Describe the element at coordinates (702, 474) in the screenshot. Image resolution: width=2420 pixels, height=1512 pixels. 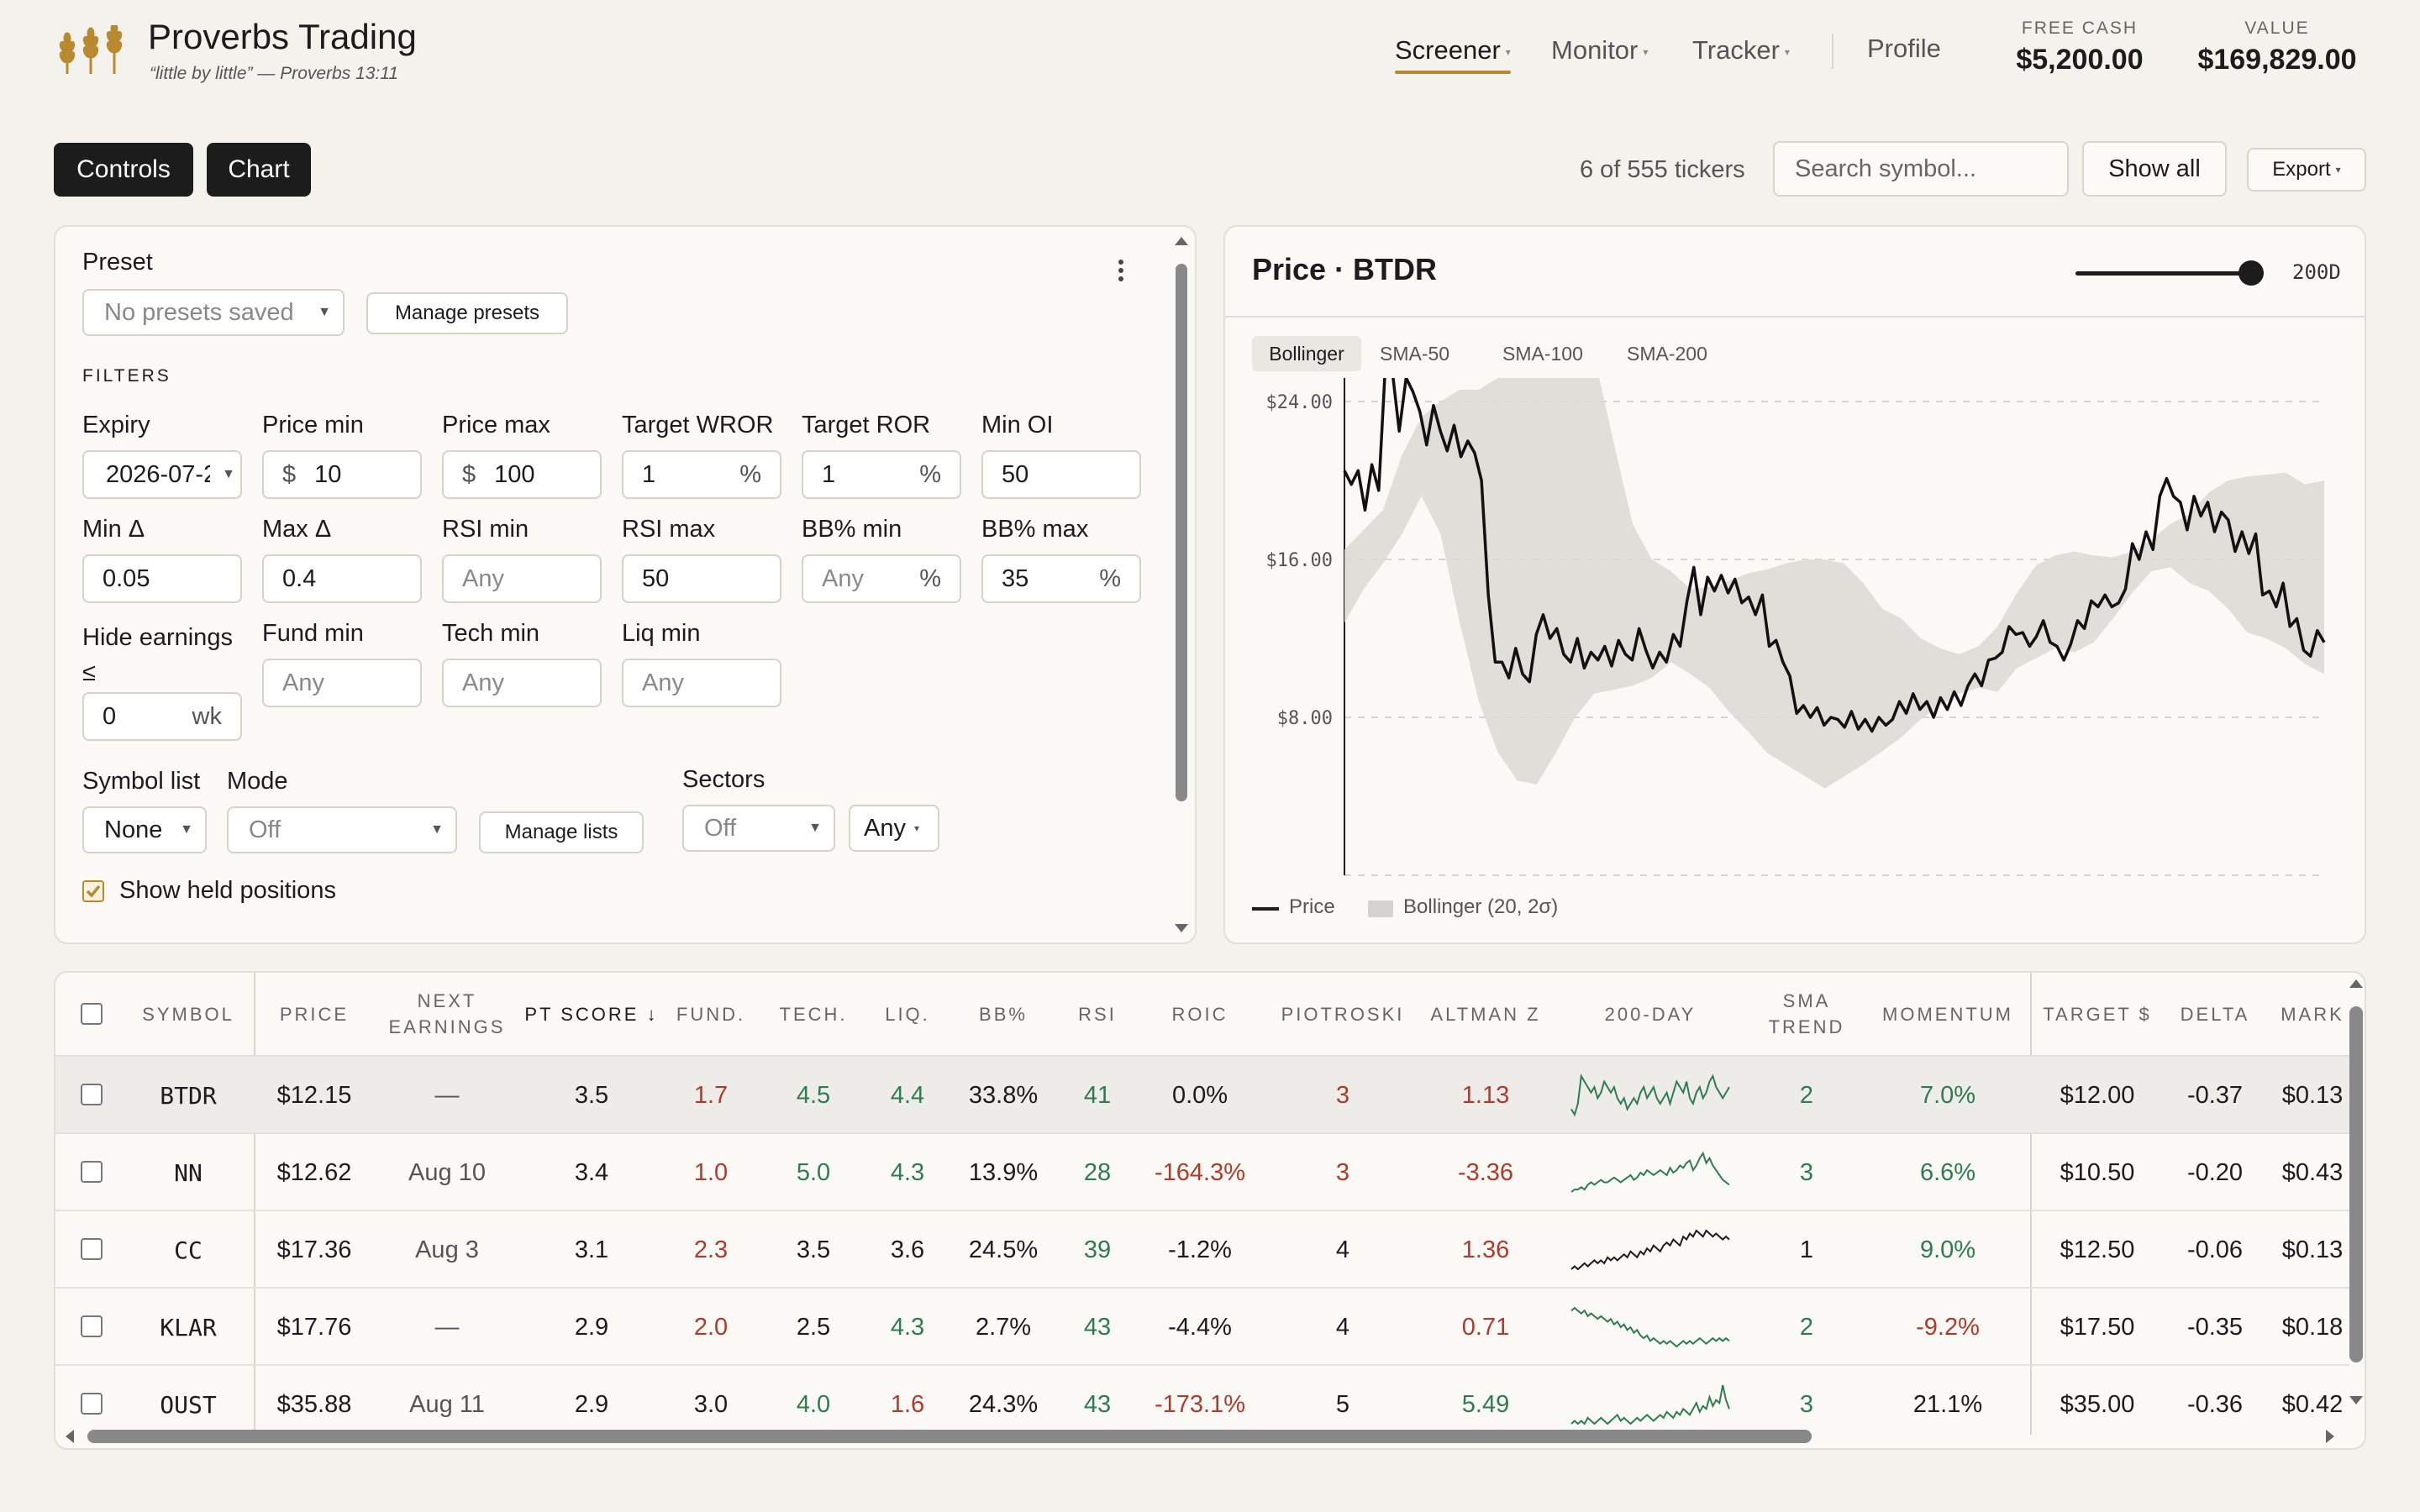
I see `target-wror-input: 1%` at that location.